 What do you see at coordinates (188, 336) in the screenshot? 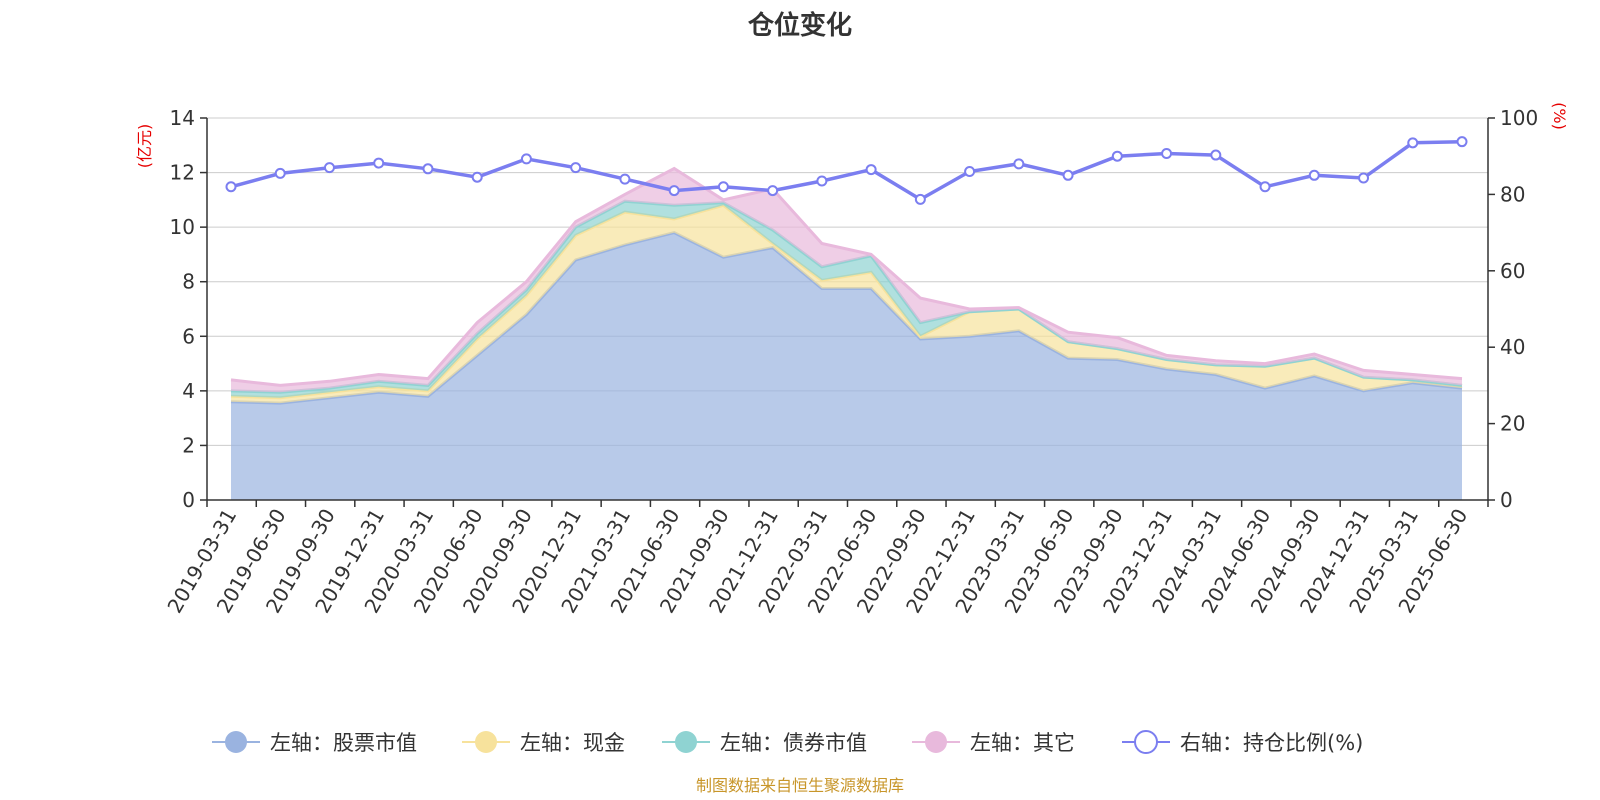
I see `left-tick-label-3: 6` at bounding box center [188, 336].